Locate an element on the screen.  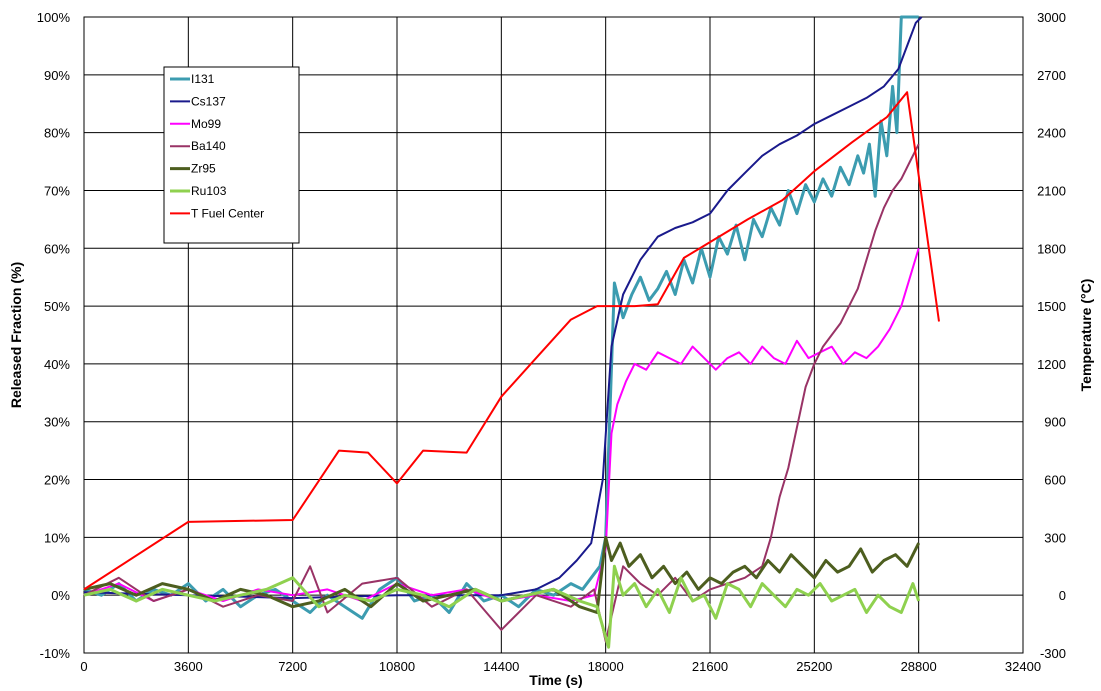
series-line-ru103 is located at coordinates (502, 606).